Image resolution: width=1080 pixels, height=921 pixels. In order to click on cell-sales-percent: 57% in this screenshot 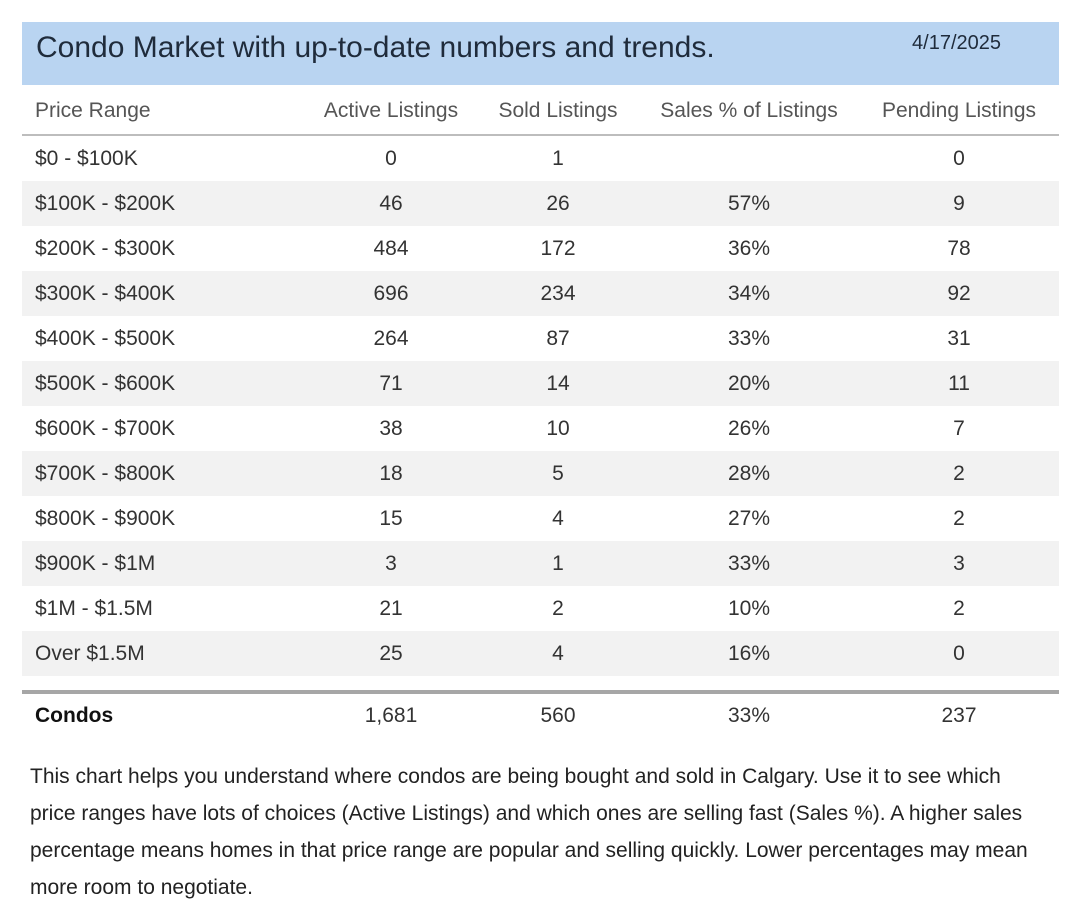, I will do `click(749, 203)`.